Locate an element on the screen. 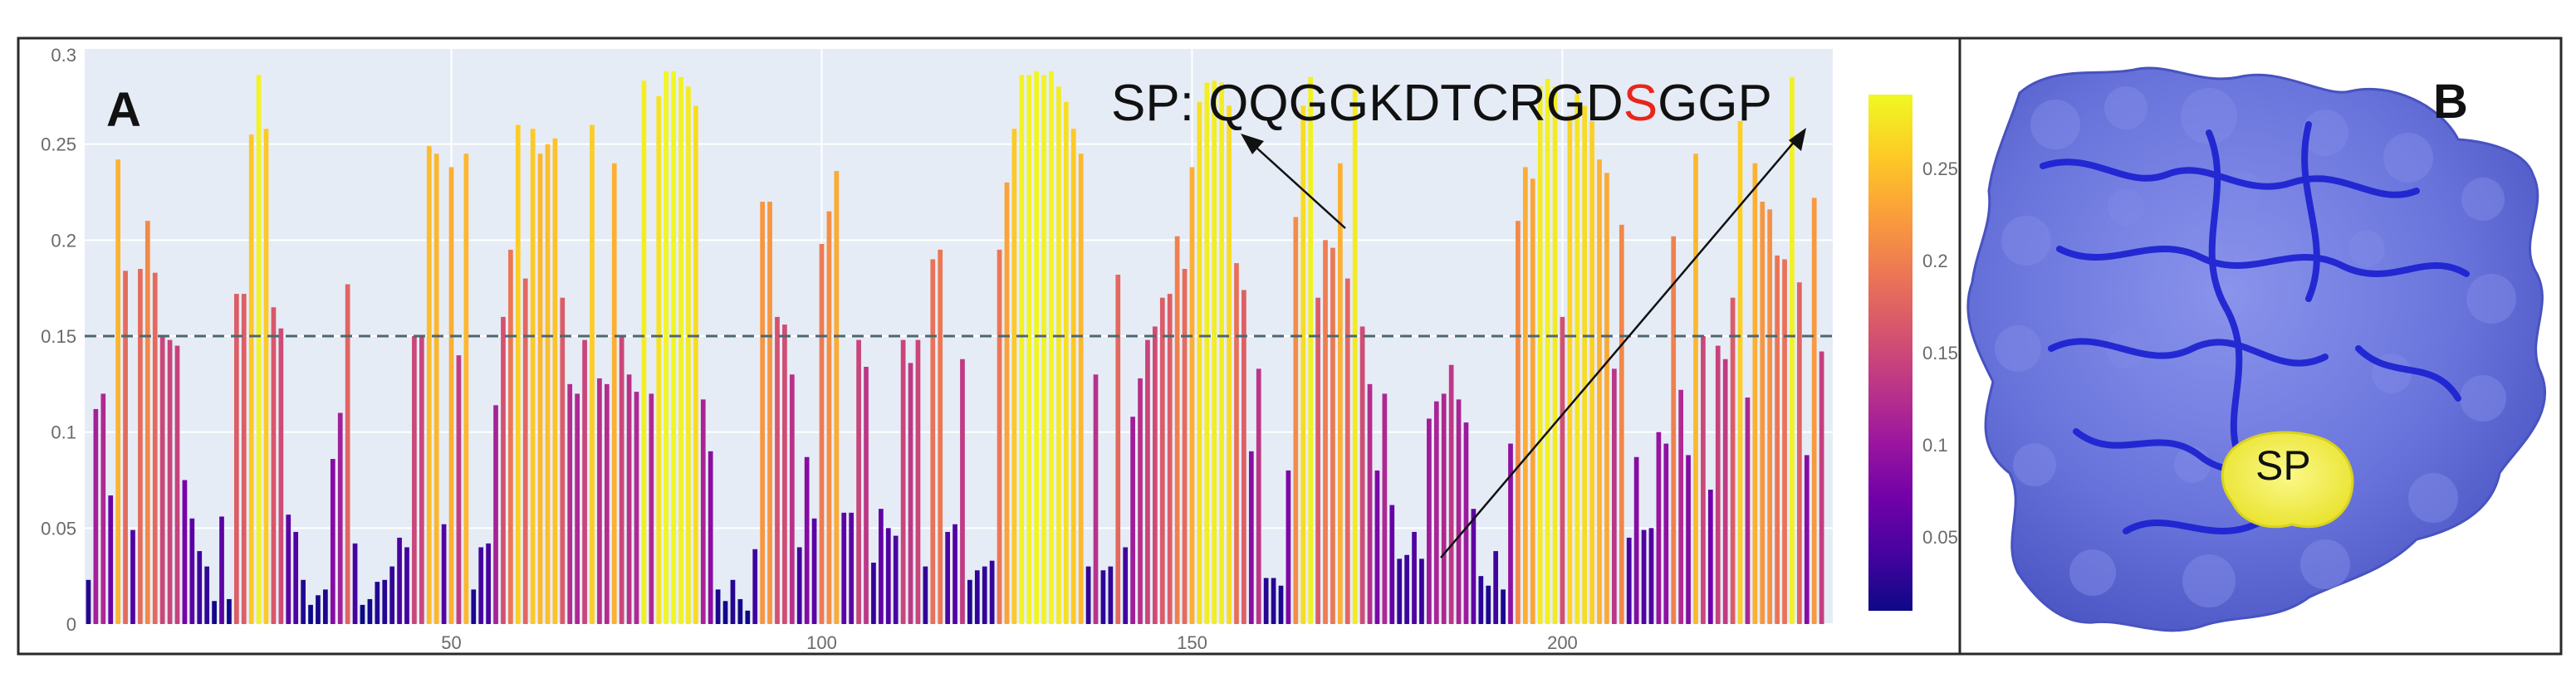 This screenshot has height=678, width=2576. sequence-residue: D is located at coordinates (1421, 104).